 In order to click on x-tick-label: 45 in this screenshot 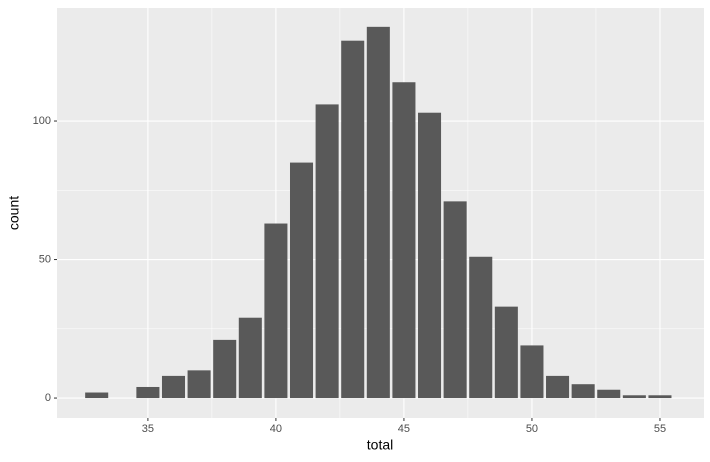, I will do `click(404, 429)`.